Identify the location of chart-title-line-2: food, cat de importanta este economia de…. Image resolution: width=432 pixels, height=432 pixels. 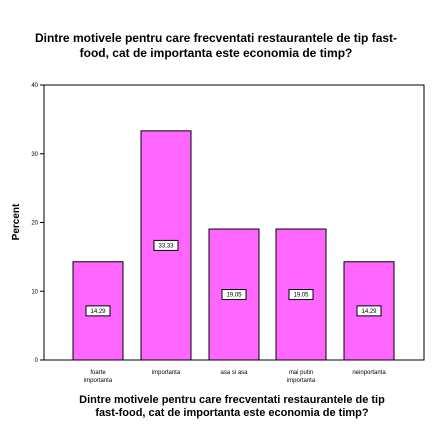
(216, 53).